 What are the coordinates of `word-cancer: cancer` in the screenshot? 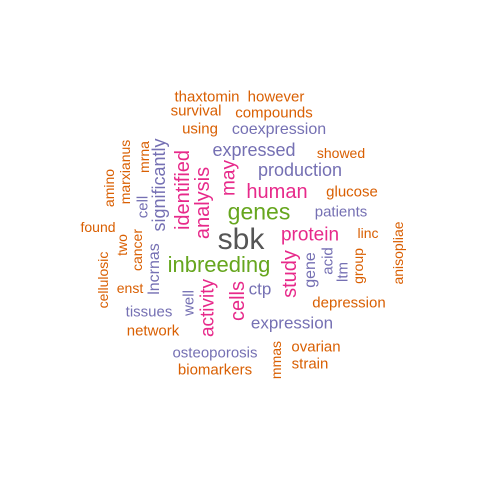 It's located at (137, 250).